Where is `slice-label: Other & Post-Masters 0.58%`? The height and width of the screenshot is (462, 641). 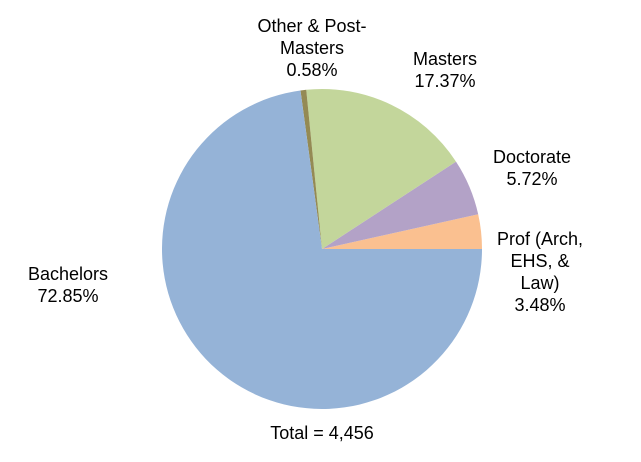
slice-label: Other & Post-Masters 0.58% is located at coordinates (312, 48).